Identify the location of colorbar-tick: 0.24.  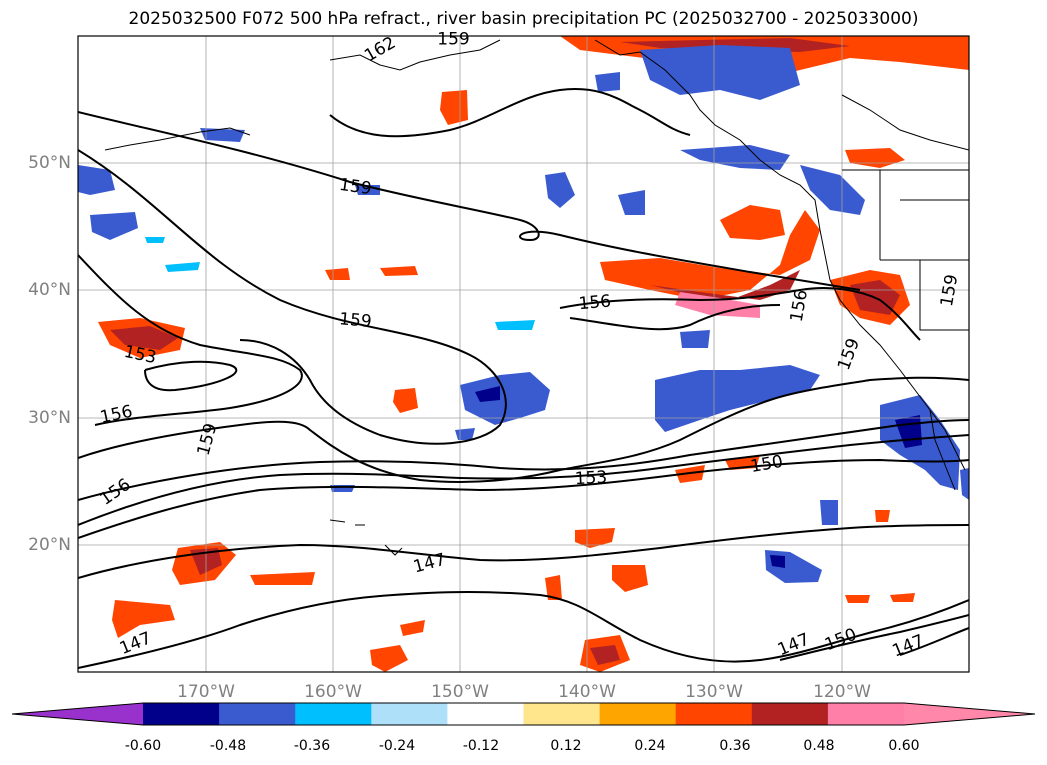
(650, 746).